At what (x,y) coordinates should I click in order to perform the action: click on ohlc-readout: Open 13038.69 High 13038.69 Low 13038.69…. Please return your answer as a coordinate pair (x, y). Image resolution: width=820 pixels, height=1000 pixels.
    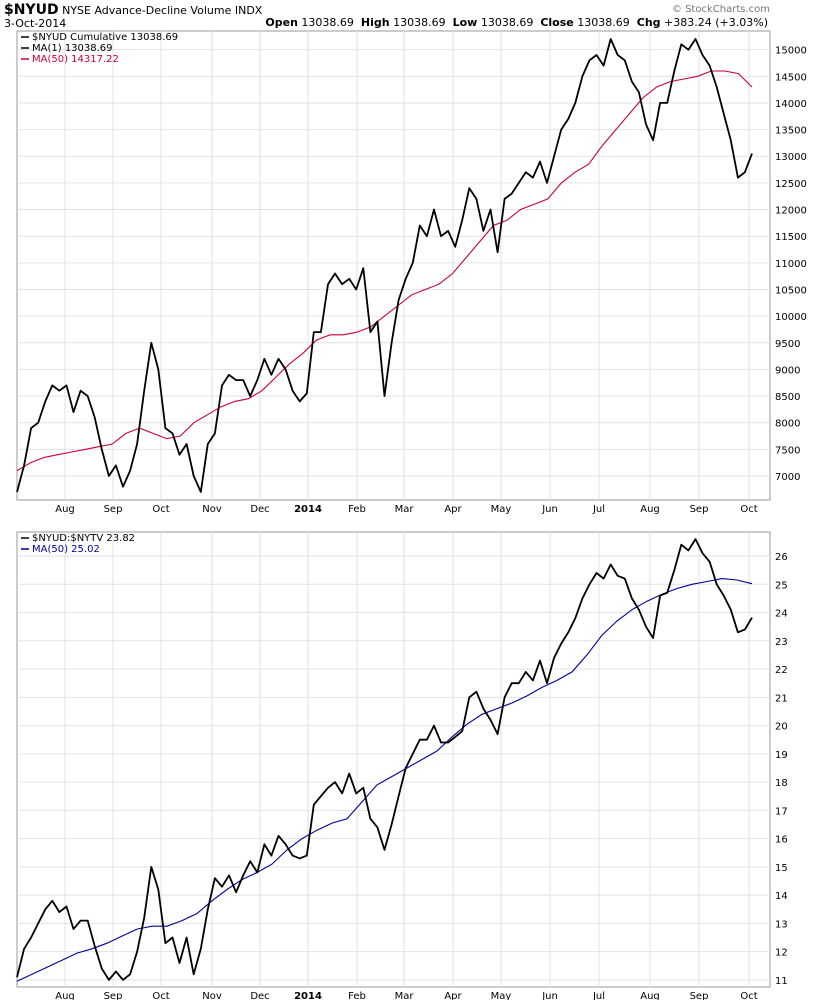
    Looking at the image, I should click on (516, 22).